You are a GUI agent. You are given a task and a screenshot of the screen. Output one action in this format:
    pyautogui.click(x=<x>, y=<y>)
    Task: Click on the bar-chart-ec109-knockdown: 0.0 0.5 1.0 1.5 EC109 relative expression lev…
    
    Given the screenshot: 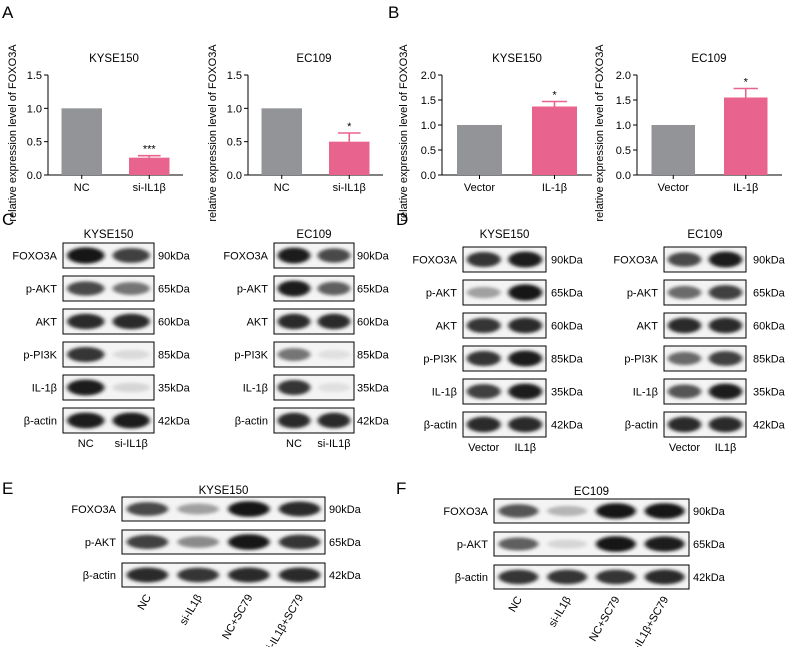 What is the action you would take?
    pyautogui.click(x=295, y=133)
    